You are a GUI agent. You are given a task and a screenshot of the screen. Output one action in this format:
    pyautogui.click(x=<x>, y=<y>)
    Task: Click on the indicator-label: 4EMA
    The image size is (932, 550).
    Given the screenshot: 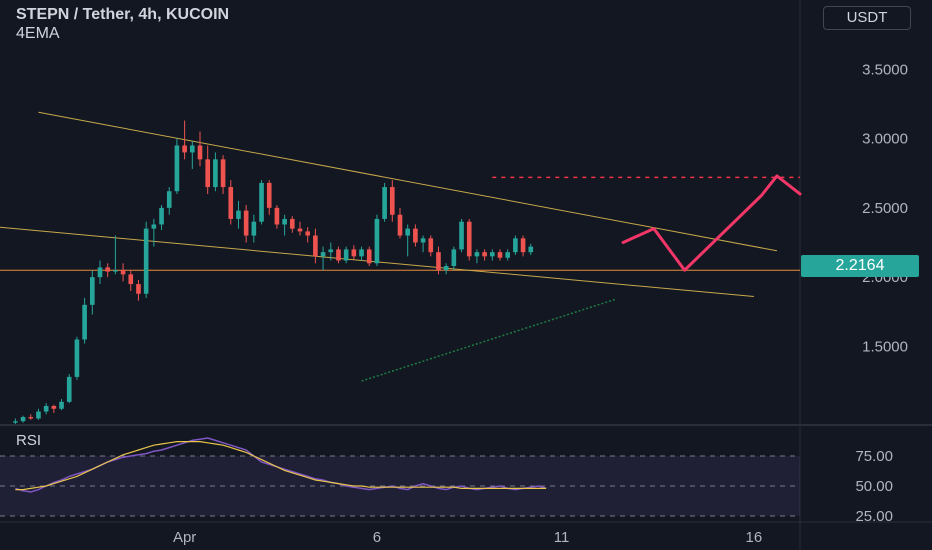 What is the action you would take?
    pyautogui.click(x=38, y=33)
    